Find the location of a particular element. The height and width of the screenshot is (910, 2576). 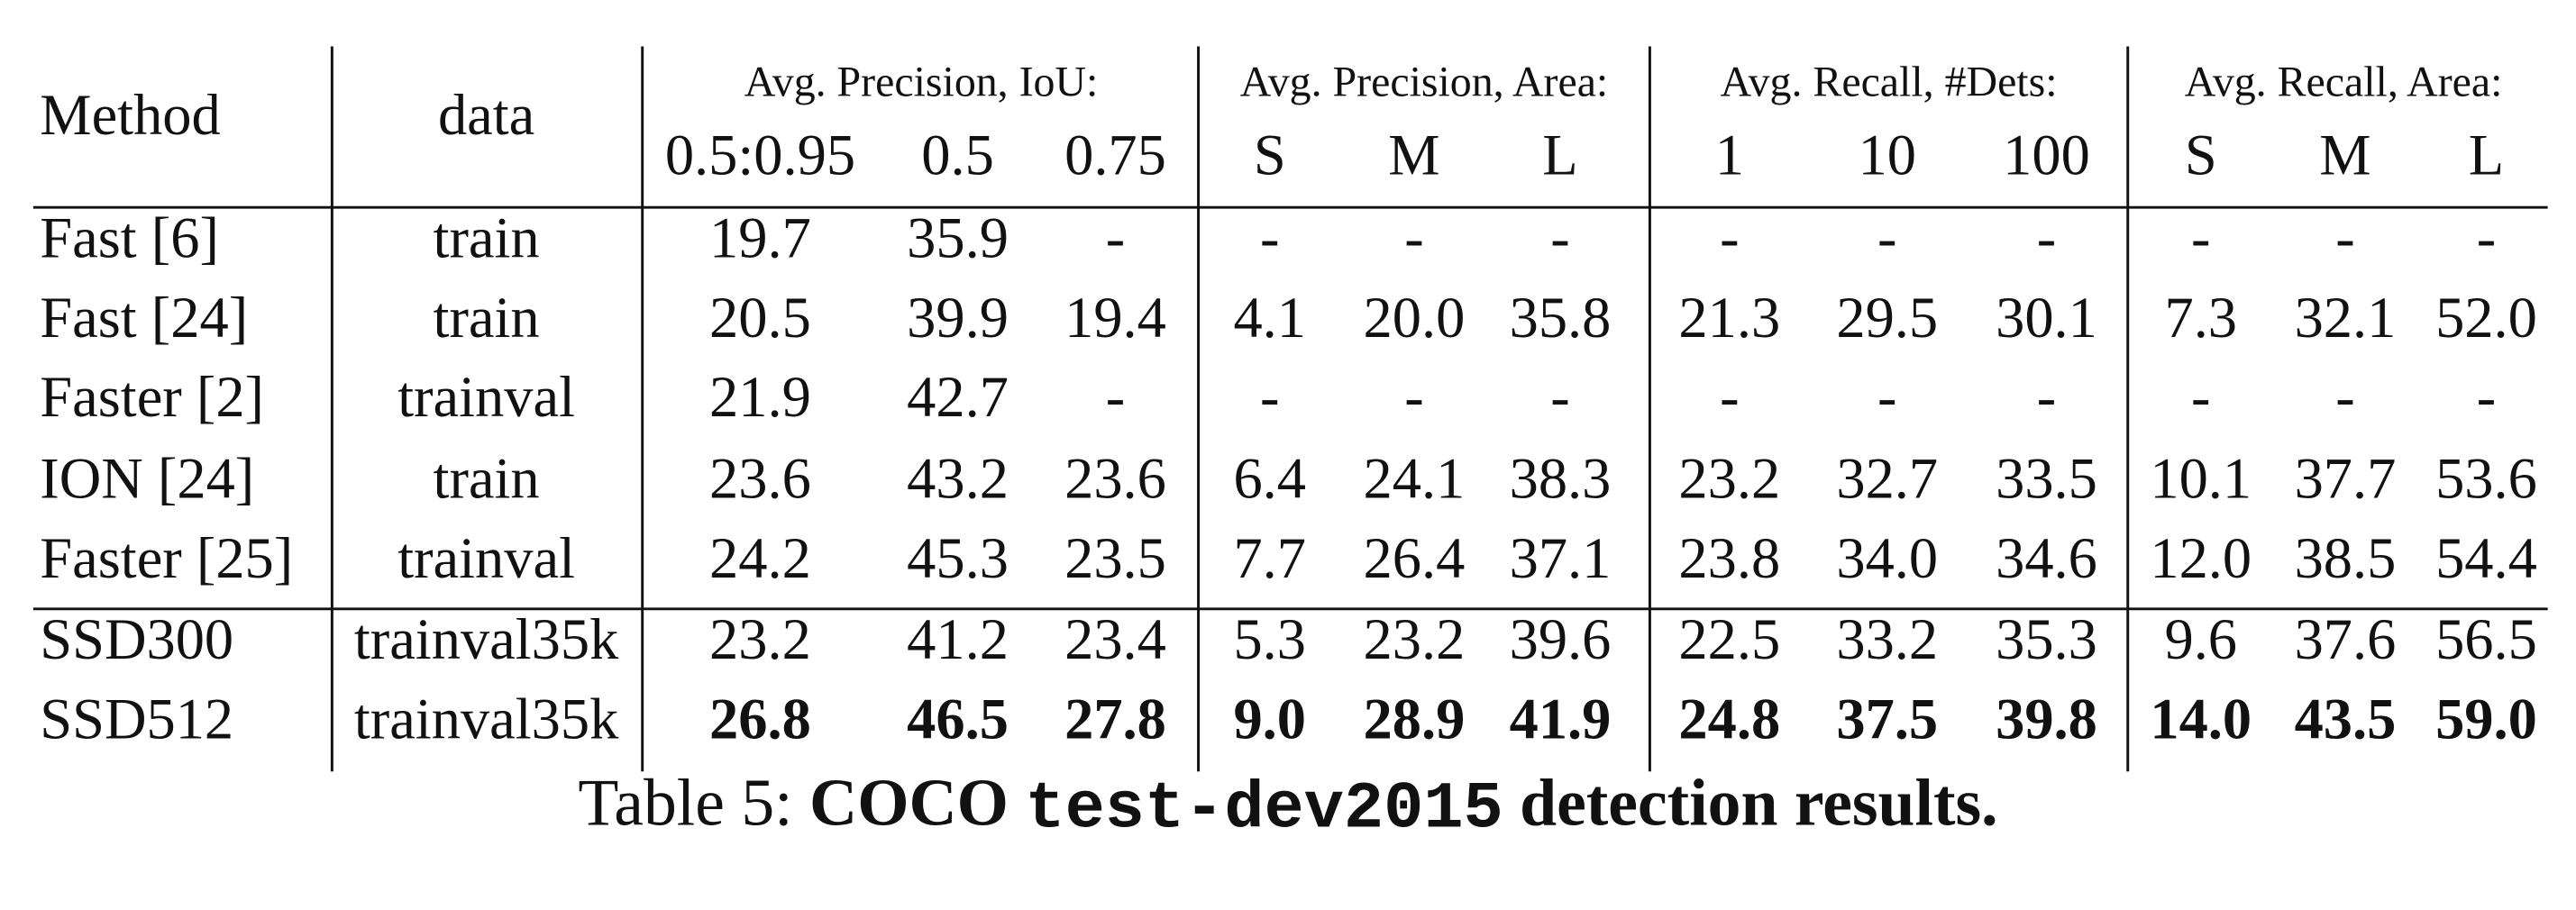

value-cell: 27.8 is located at coordinates (1115, 719).